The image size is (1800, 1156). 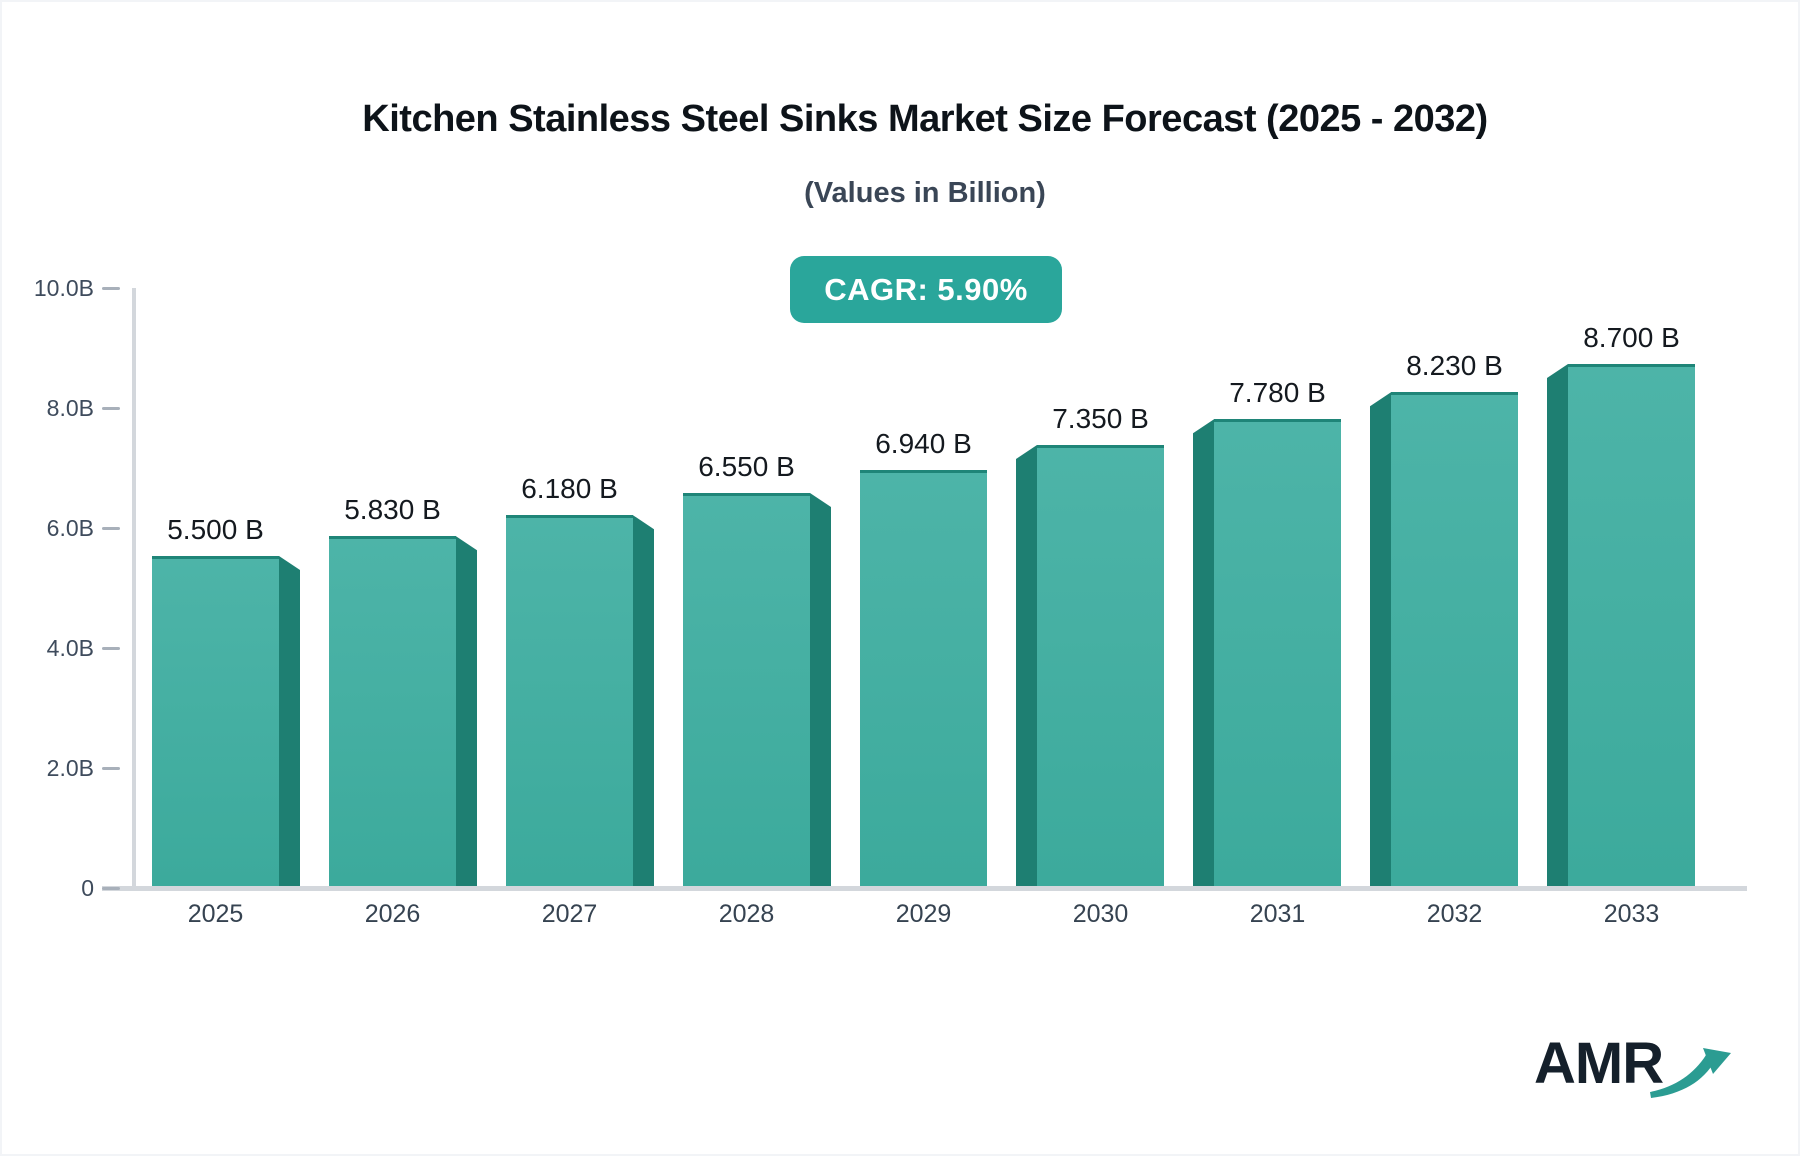 What do you see at coordinates (925, 193) in the screenshot?
I see `chart-subtitle: (Values in Billion)` at bounding box center [925, 193].